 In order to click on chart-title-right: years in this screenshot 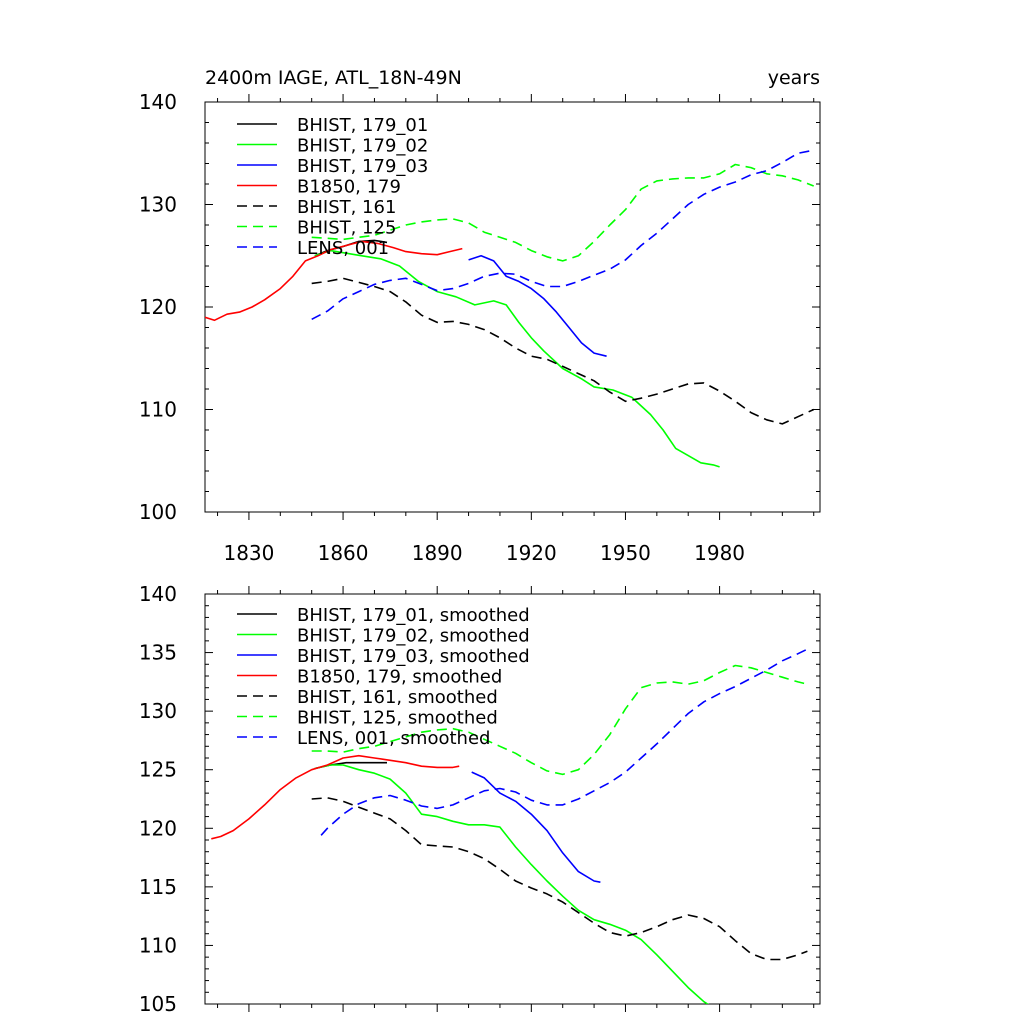, I will do `click(794, 78)`.